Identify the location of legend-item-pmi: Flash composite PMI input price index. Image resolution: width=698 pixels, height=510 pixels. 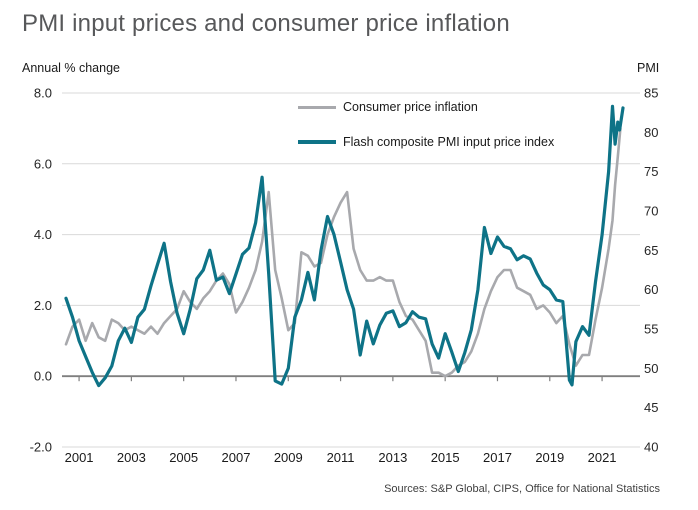
(426, 142).